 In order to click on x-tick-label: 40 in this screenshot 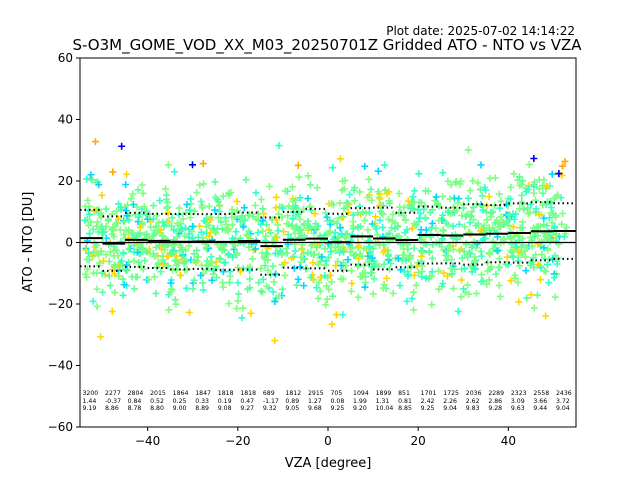, I will do `click(508, 441)`.